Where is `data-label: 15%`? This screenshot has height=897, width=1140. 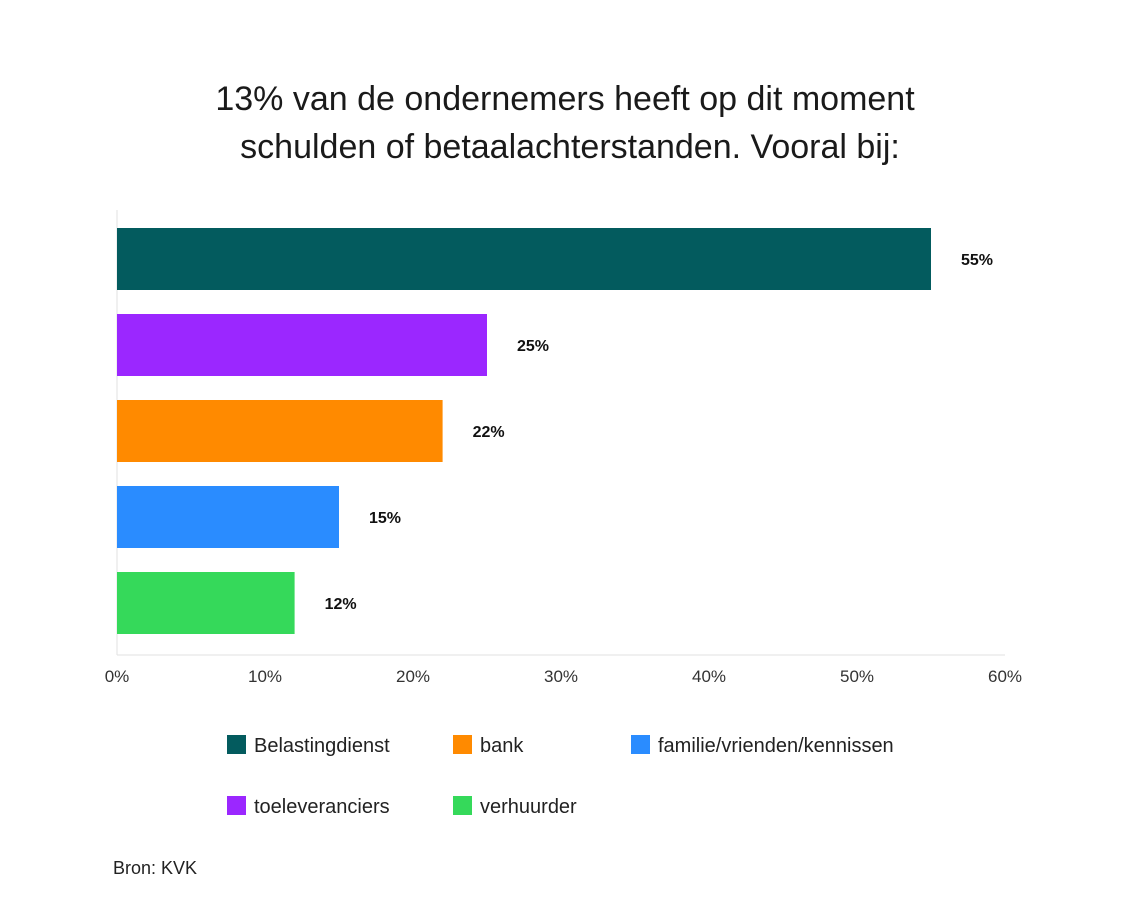
data-label: 15% is located at coordinates (385, 518).